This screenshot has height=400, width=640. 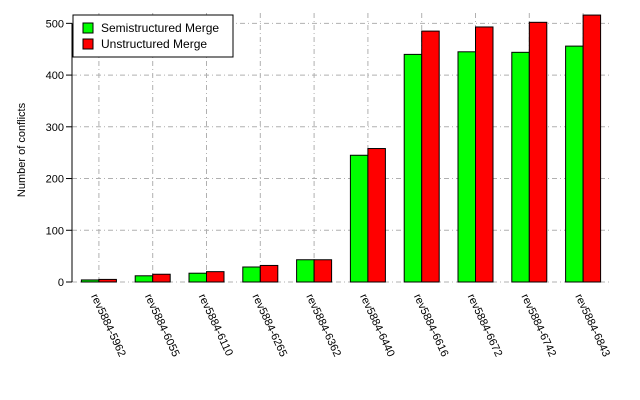 What do you see at coordinates (154, 44) in the screenshot?
I see `legend-label: Unstructured Merge` at bounding box center [154, 44].